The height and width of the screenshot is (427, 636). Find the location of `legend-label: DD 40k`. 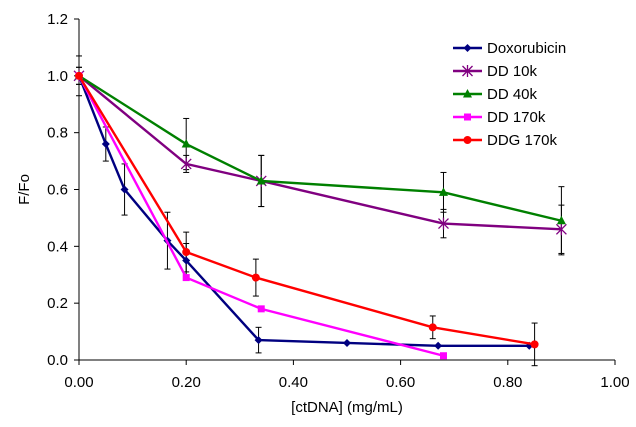

legend-label: DD 40k is located at coordinates (512, 94).